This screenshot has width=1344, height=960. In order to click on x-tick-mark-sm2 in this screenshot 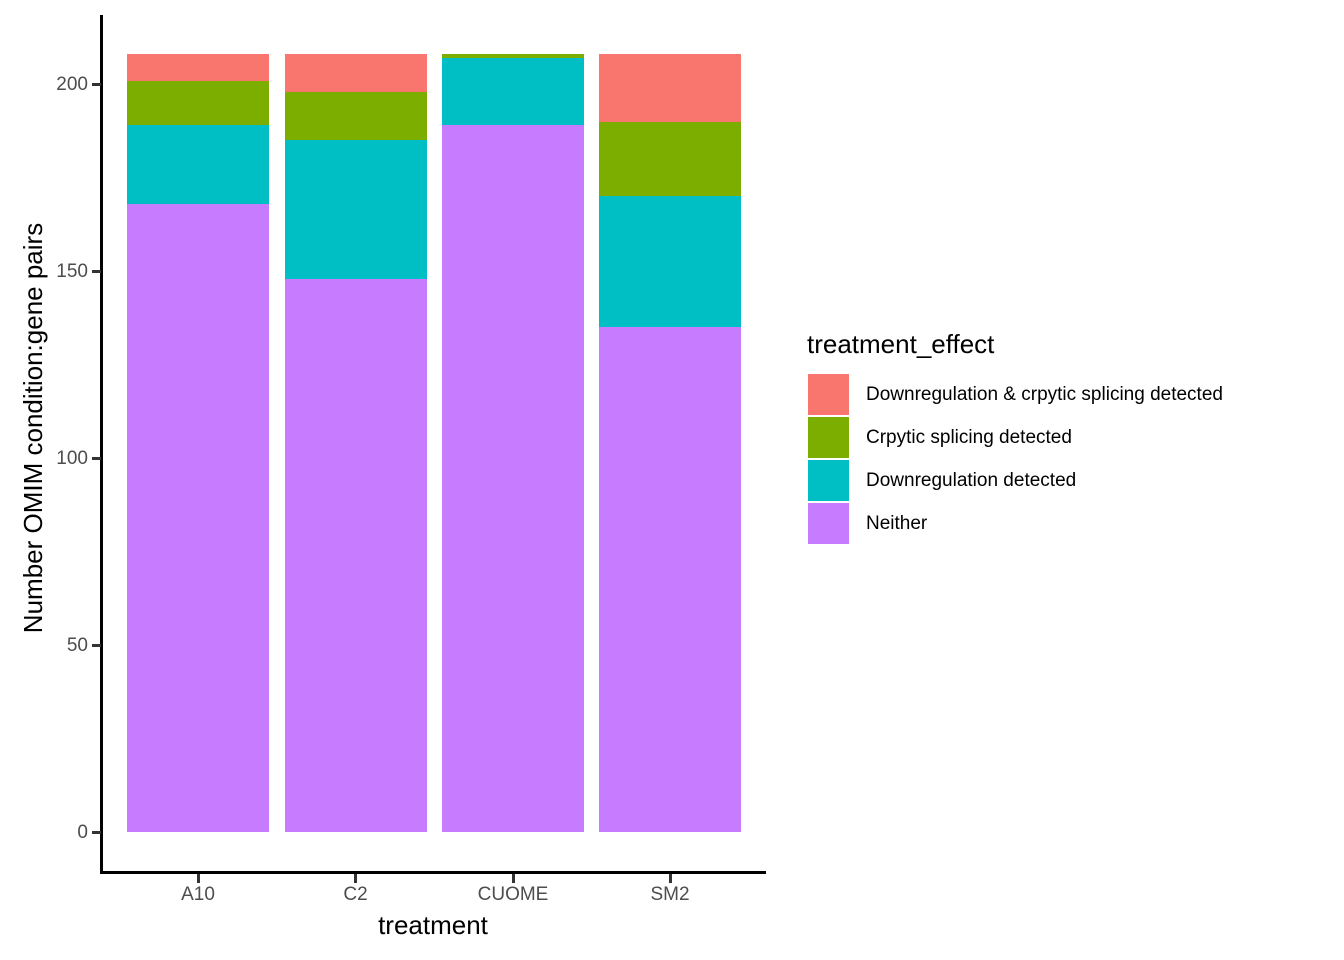, I will do `click(670, 878)`.